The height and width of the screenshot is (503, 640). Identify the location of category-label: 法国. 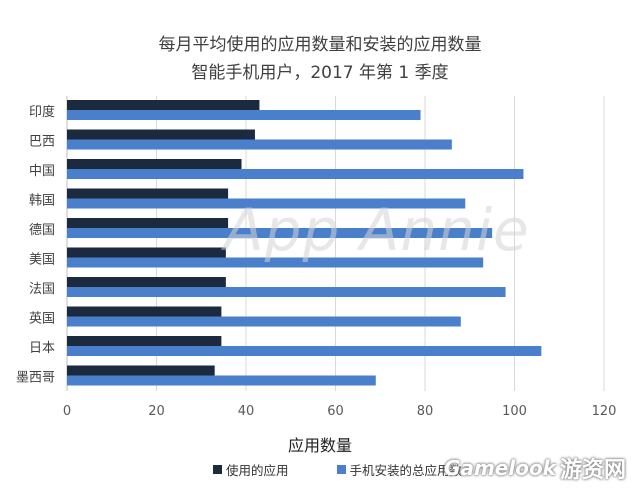
(42, 289).